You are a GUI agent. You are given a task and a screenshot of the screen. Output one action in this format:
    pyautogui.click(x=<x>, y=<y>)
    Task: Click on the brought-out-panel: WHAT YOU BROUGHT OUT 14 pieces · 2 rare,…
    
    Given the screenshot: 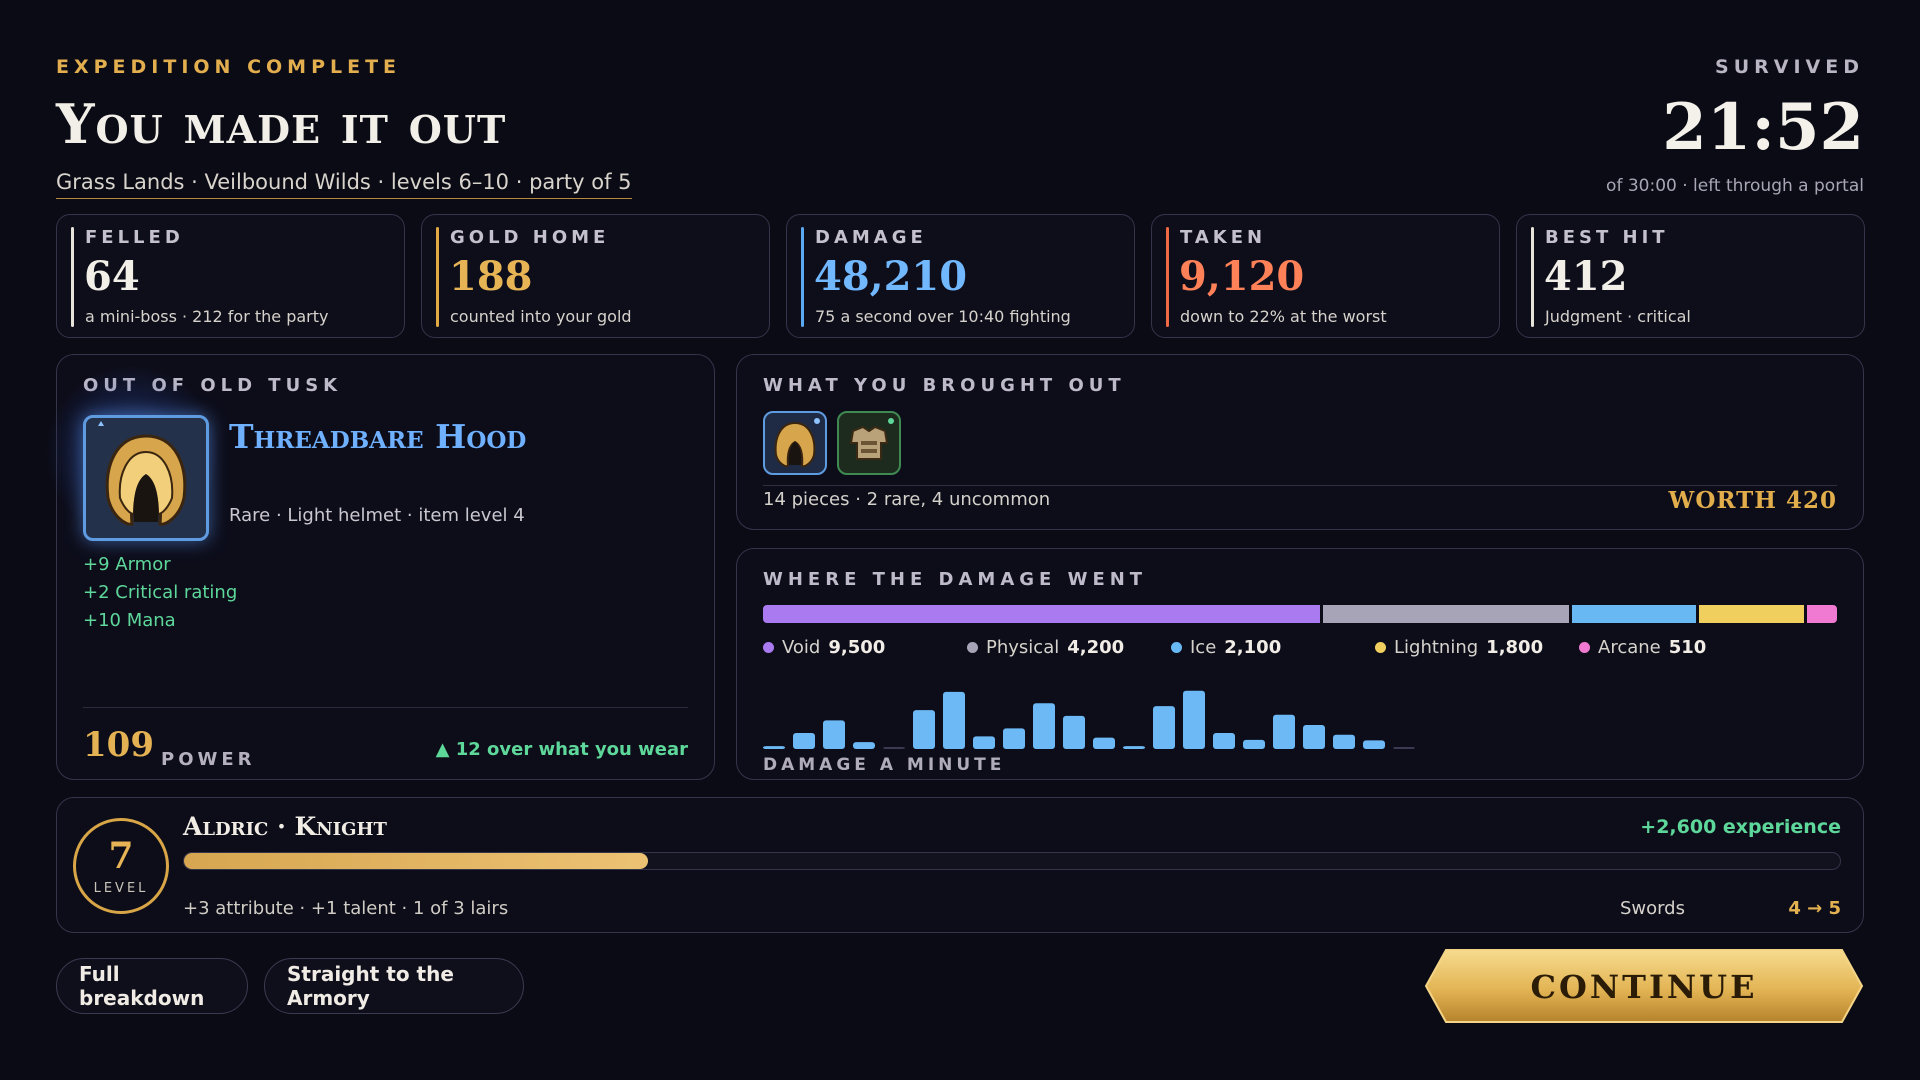 What is the action you would take?
    pyautogui.click(x=1300, y=442)
    